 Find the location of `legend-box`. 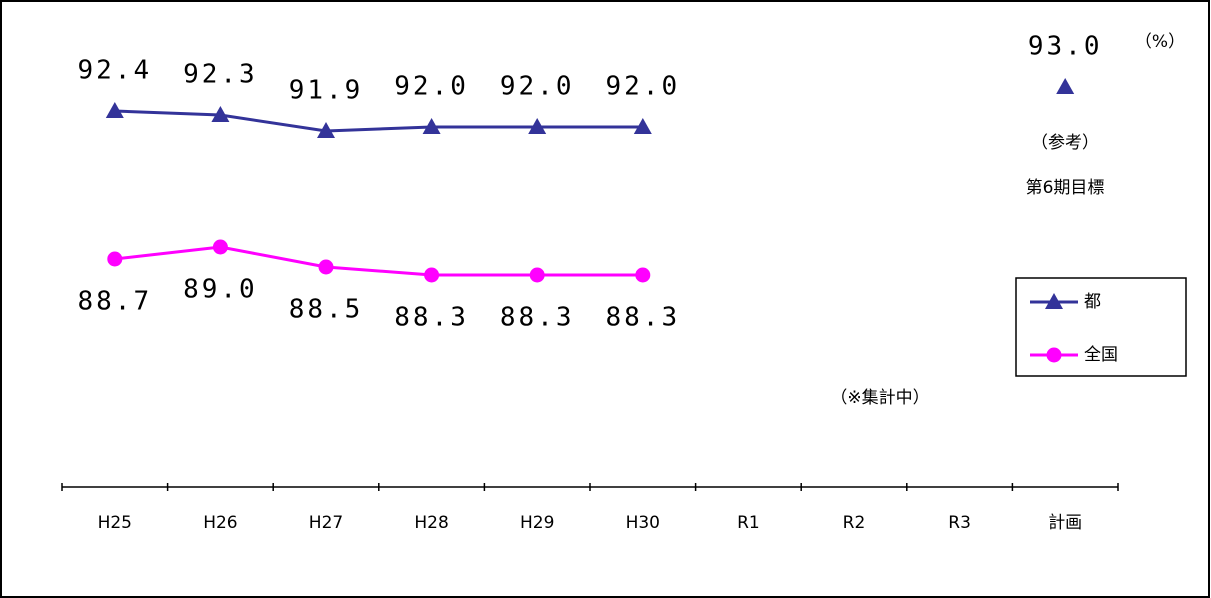

legend-box is located at coordinates (1101, 327).